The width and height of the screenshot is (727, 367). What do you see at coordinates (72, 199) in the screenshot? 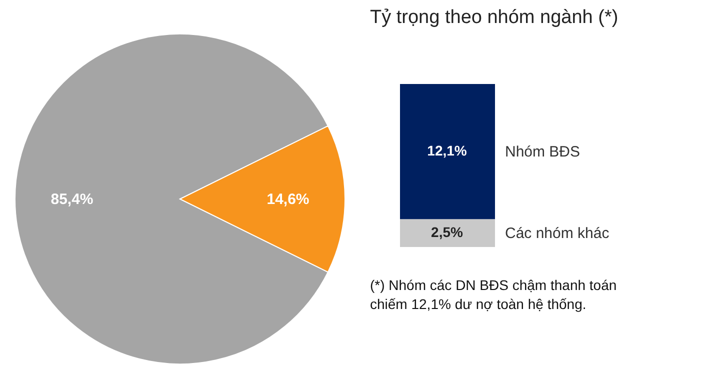
I see `data-label: 85,4%` at bounding box center [72, 199].